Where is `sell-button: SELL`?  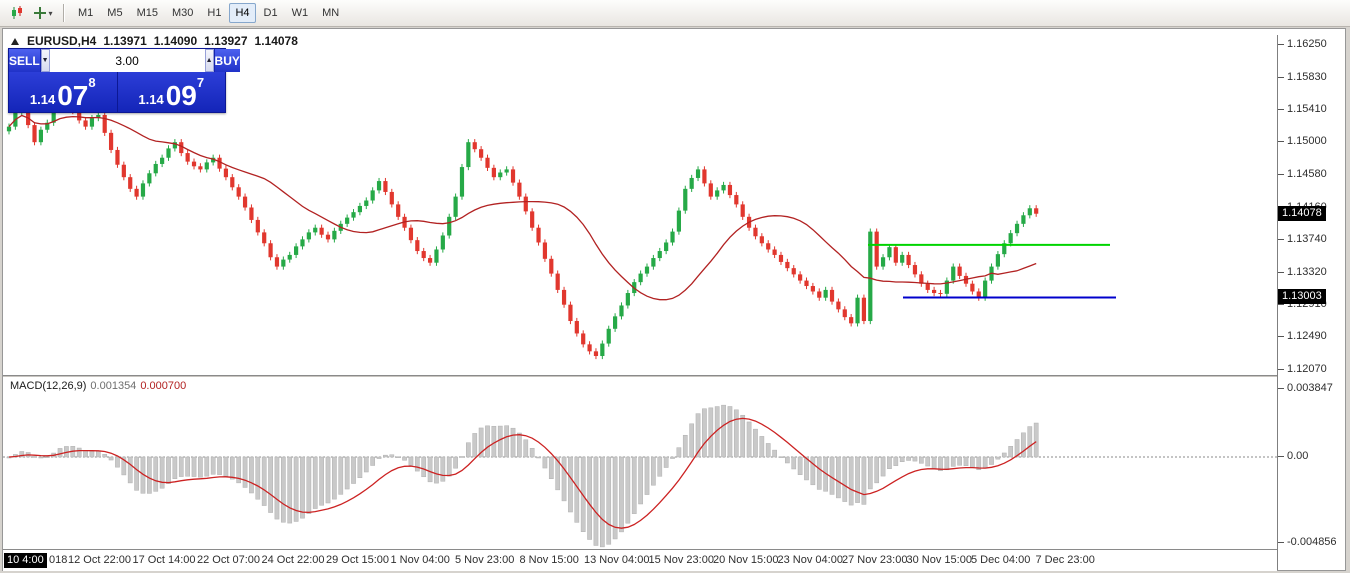
sell-button: SELL is located at coordinates (25, 60).